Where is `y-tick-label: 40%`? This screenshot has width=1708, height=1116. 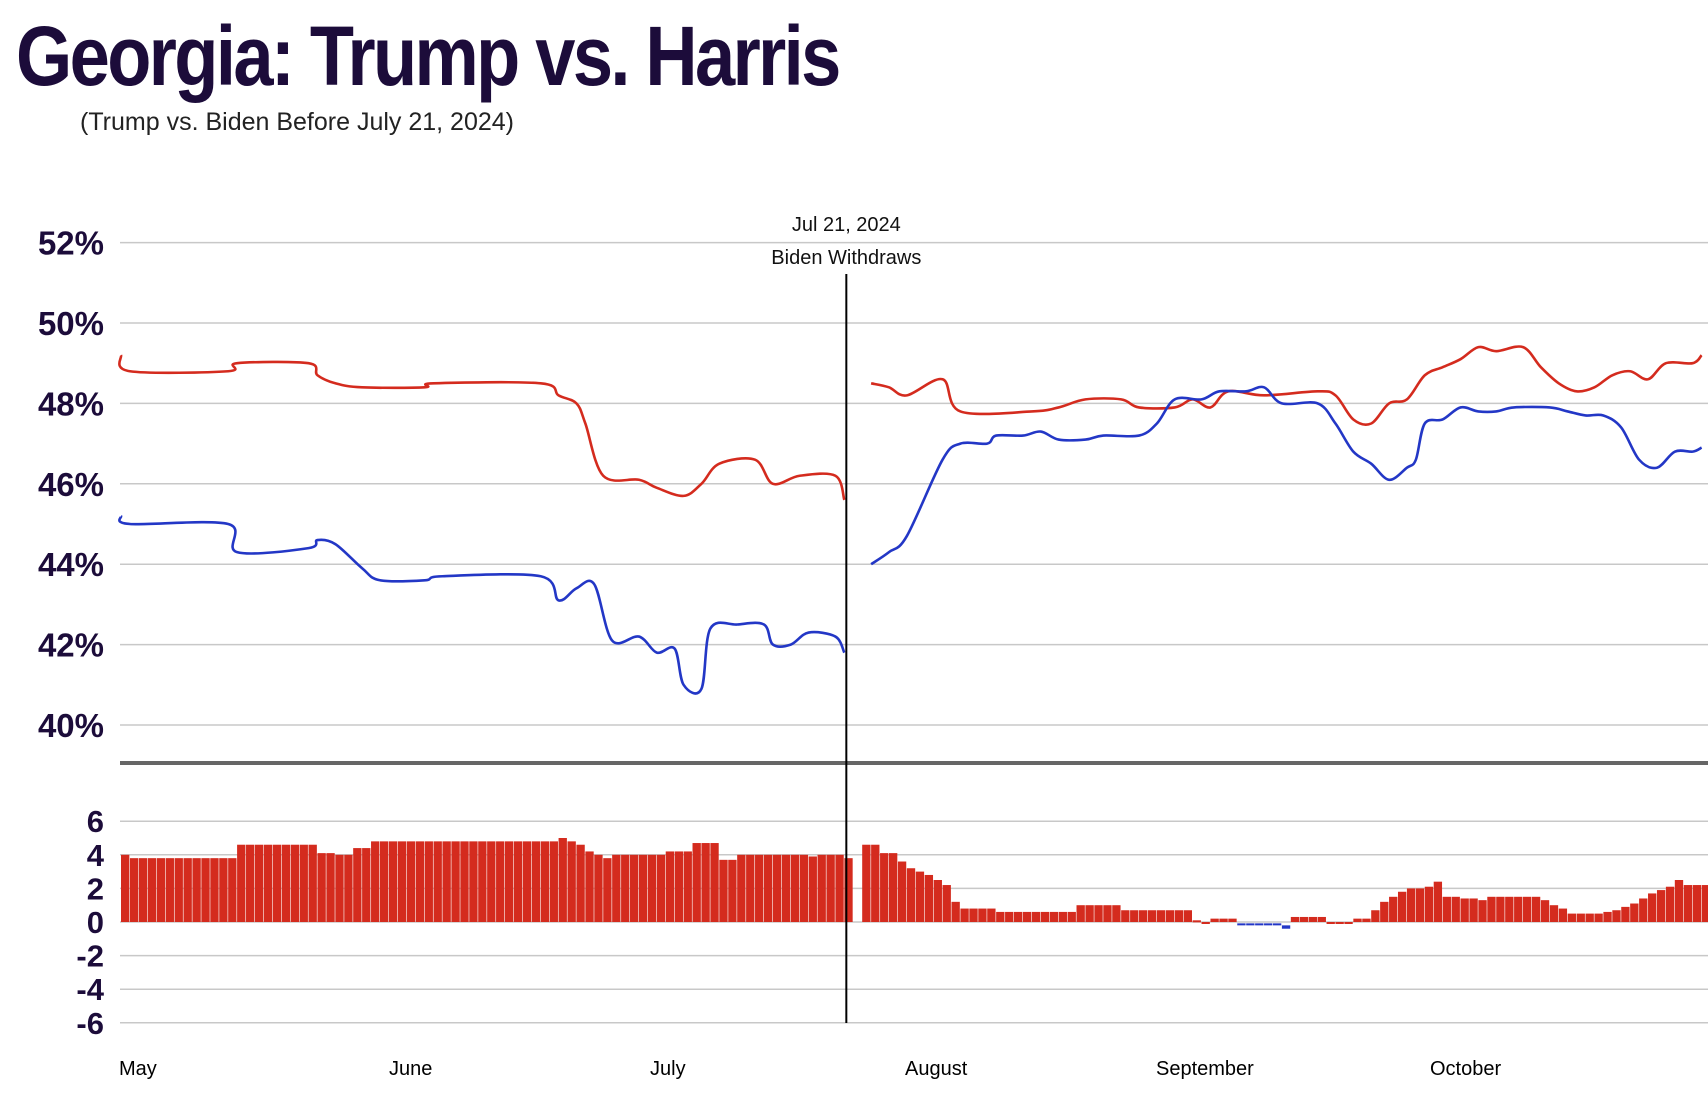
y-tick-label: 40% is located at coordinates (71, 725).